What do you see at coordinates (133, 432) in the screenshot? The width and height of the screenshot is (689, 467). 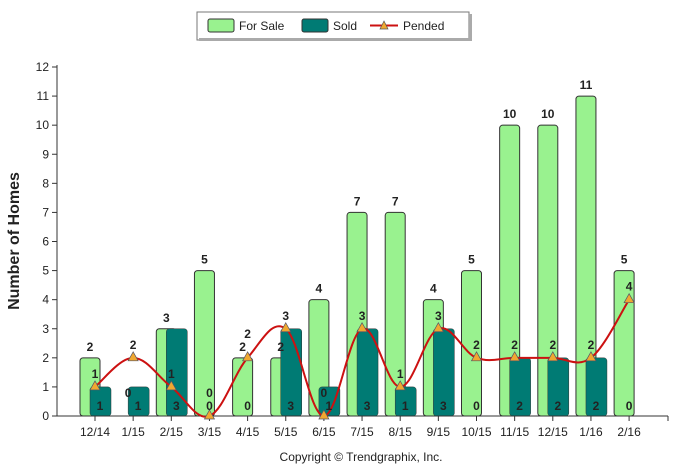 I see `x-tick-label: 1/15` at bounding box center [133, 432].